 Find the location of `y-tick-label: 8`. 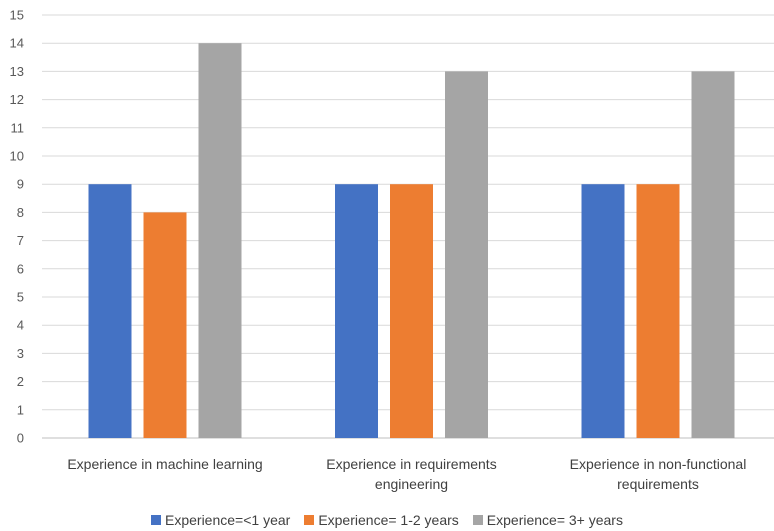

y-tick-label: 8 is located at coordinates (20, 212).